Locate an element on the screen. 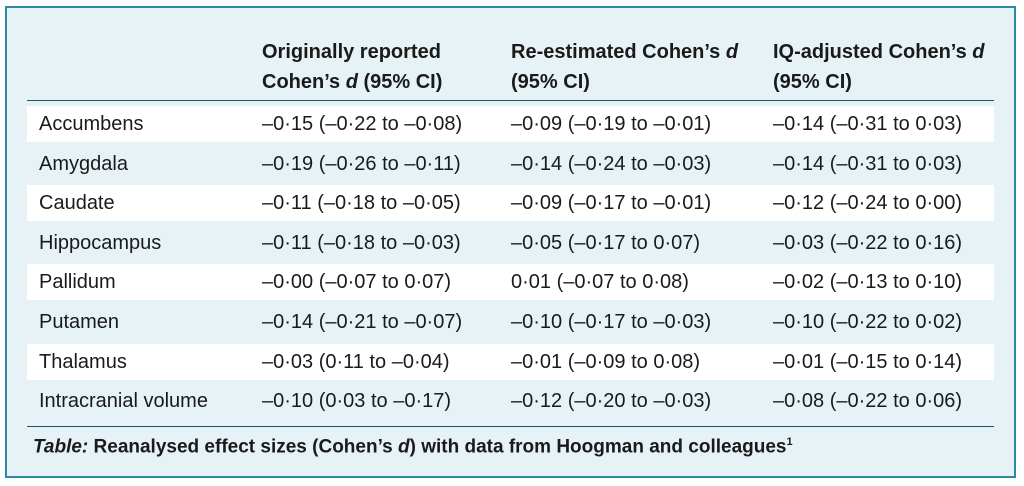 The image size is (1024, 486). reestimated-cell: –0·12 (–0·20 to –0·03) is located at coordinates (611, 401).